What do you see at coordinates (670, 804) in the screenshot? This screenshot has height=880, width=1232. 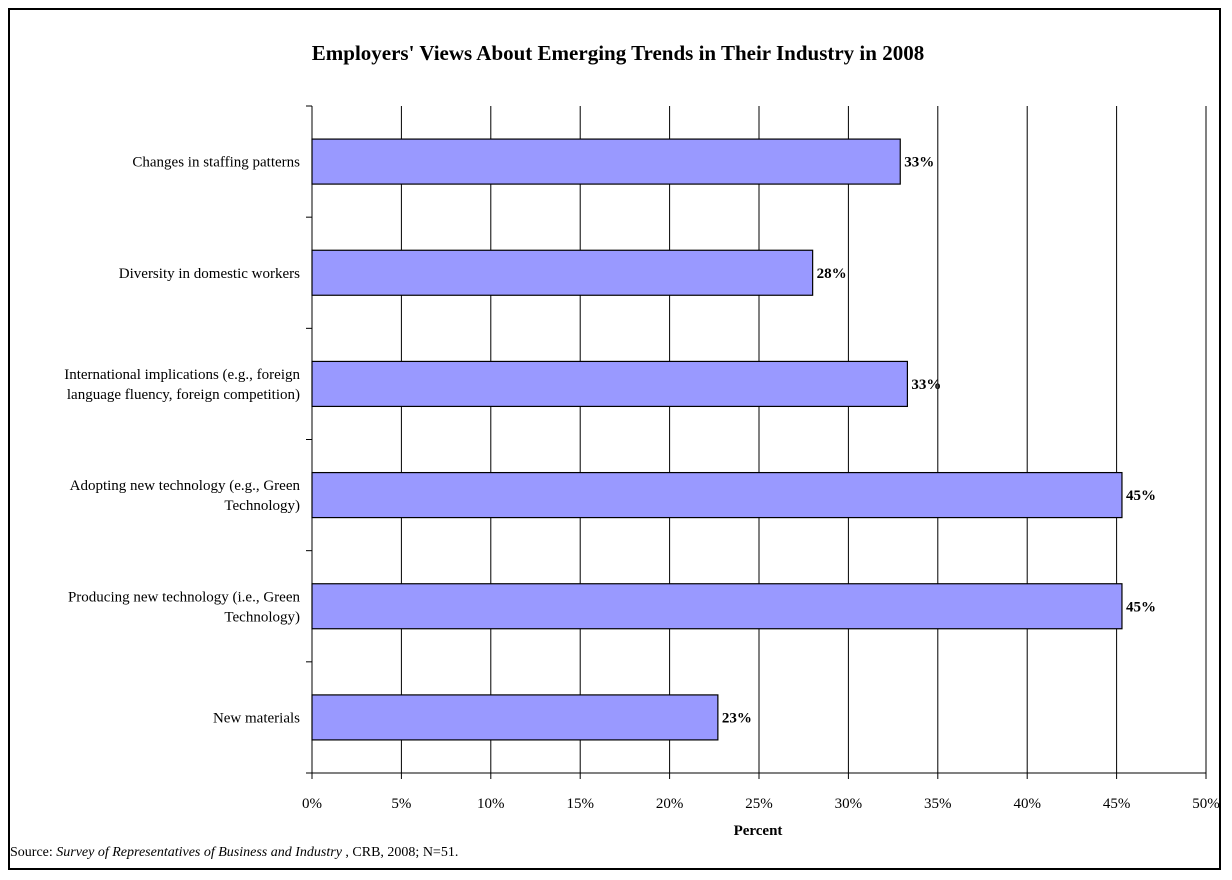 I see `x-tick-label: 20%` at bounding box center [670, 804].